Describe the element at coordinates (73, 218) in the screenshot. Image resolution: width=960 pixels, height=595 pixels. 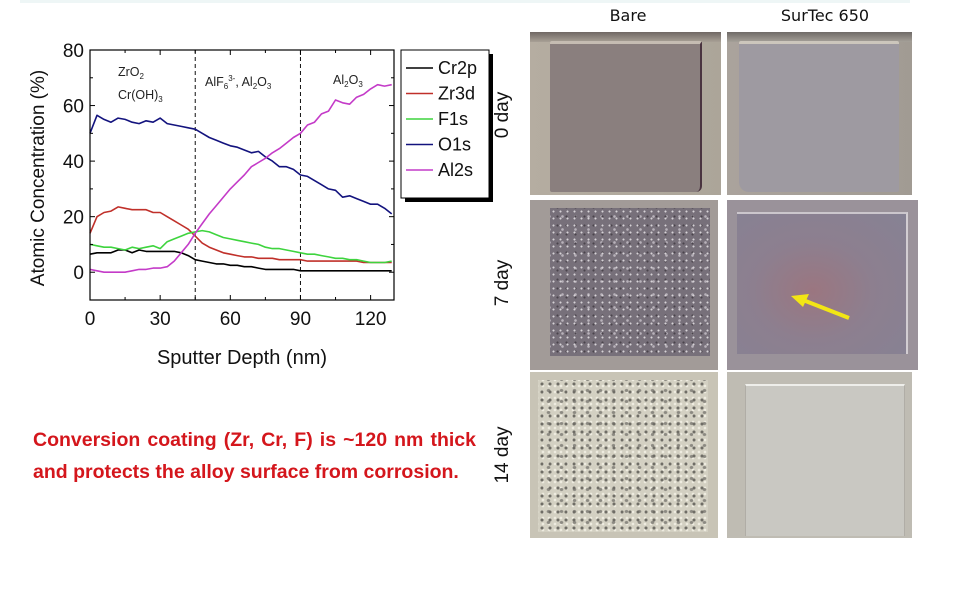
I see `y-tick-label: 20` at that location.